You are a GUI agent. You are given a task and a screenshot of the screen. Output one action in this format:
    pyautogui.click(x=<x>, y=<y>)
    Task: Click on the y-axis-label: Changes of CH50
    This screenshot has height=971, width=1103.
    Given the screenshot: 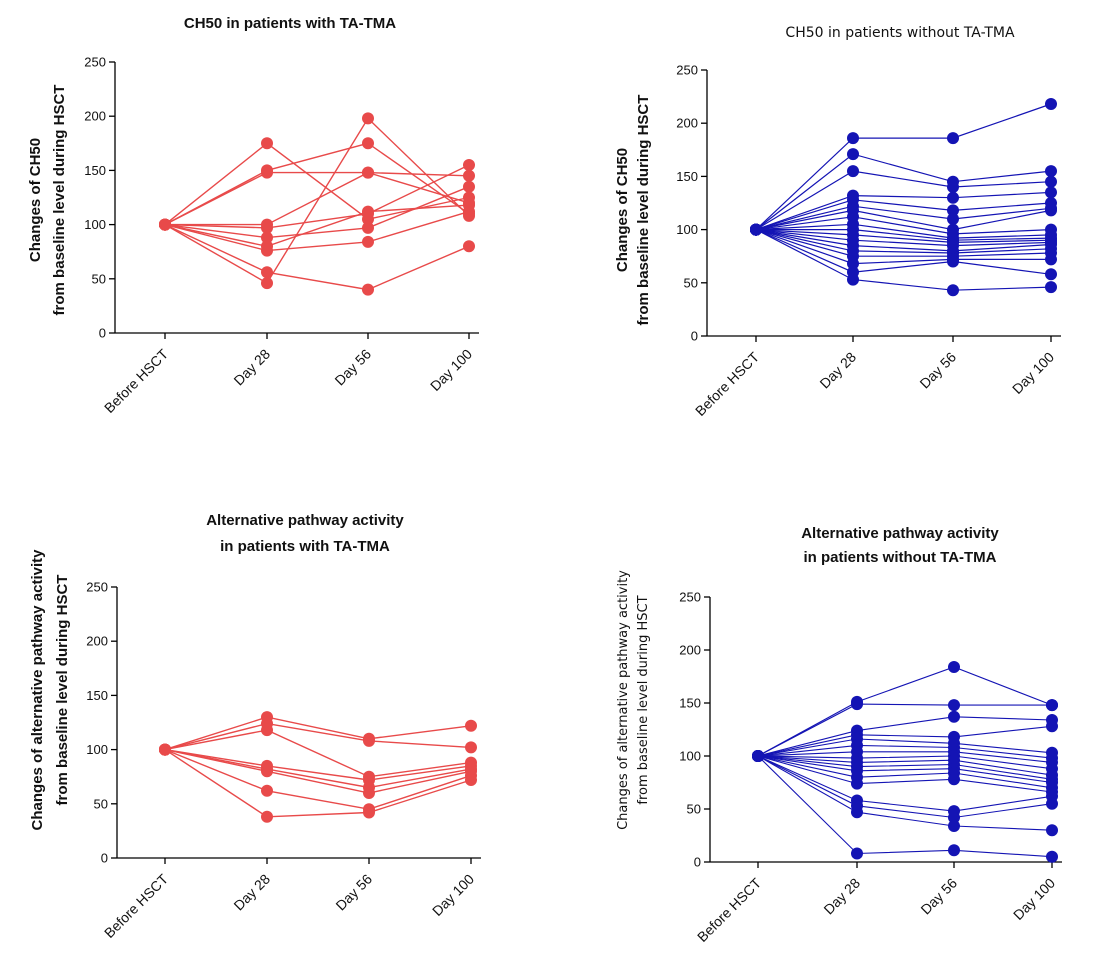 What is the action you would take?
    pyautogui.click(x=622, y=210)
    